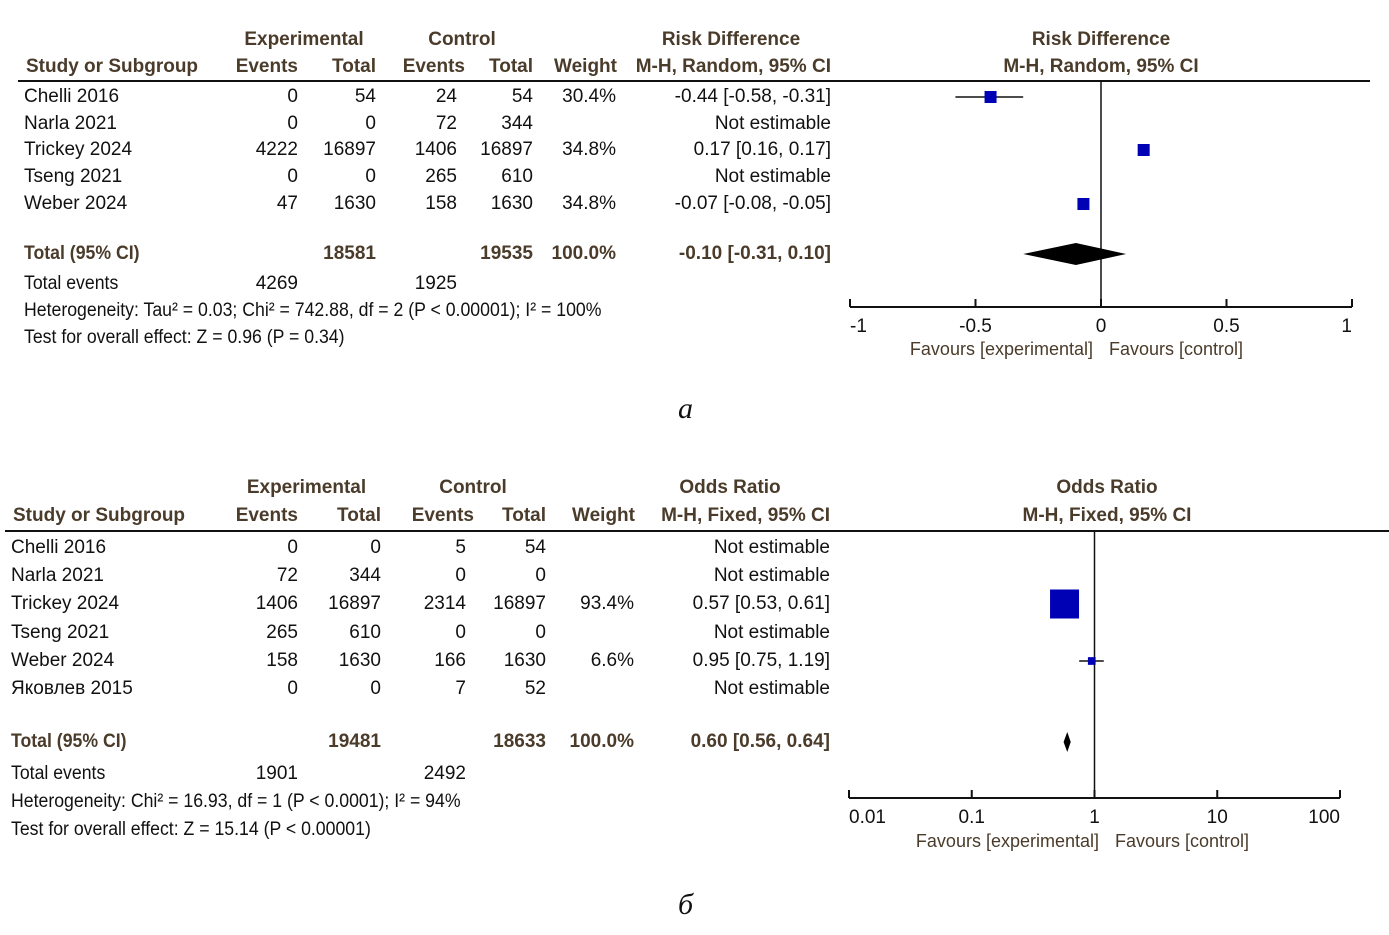  Describe the element at coordinates (354, 741) in the screenshot. I see `total-exp: 19481` at that location.